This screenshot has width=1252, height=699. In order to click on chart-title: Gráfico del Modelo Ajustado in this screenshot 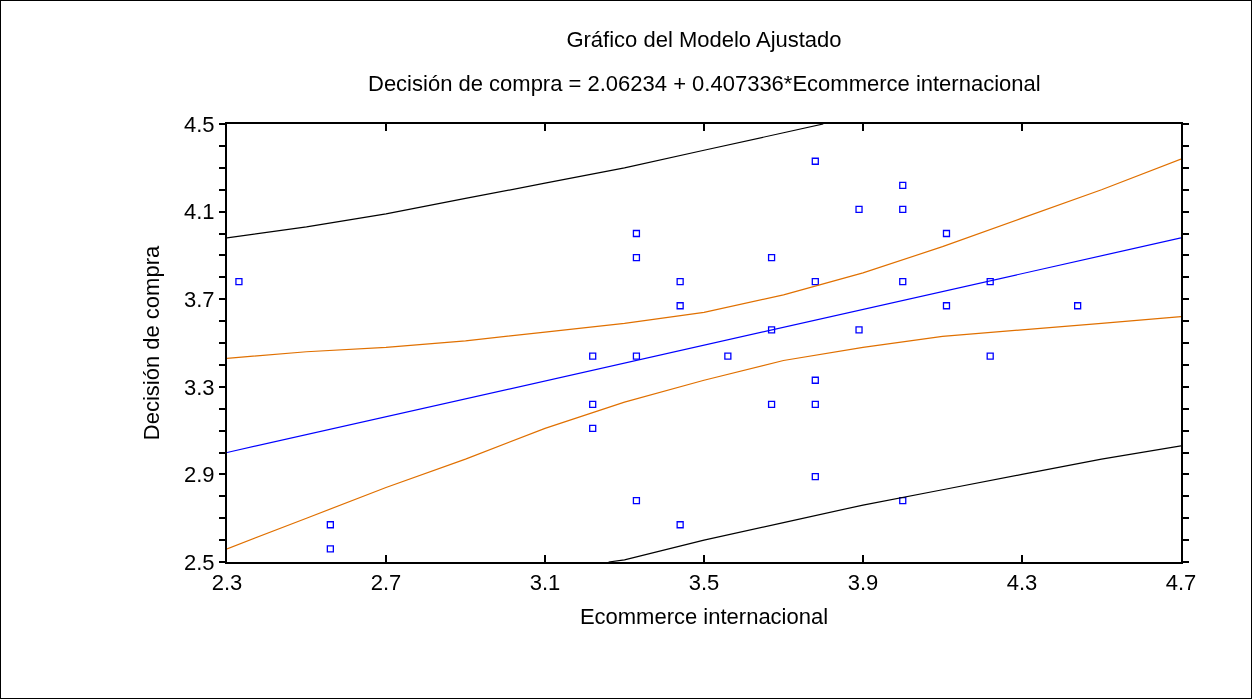, I will do `click(704, 39)`.